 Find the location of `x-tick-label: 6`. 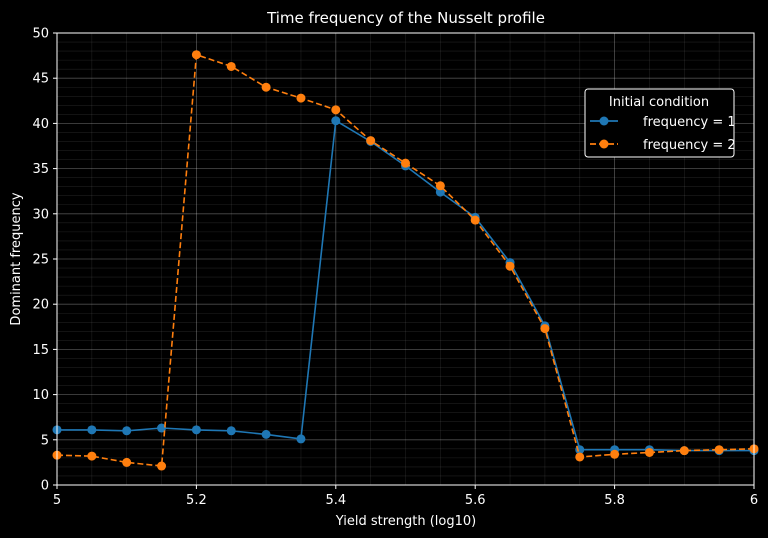

x-tick-label: 6 is located at coordinates (754, 500).